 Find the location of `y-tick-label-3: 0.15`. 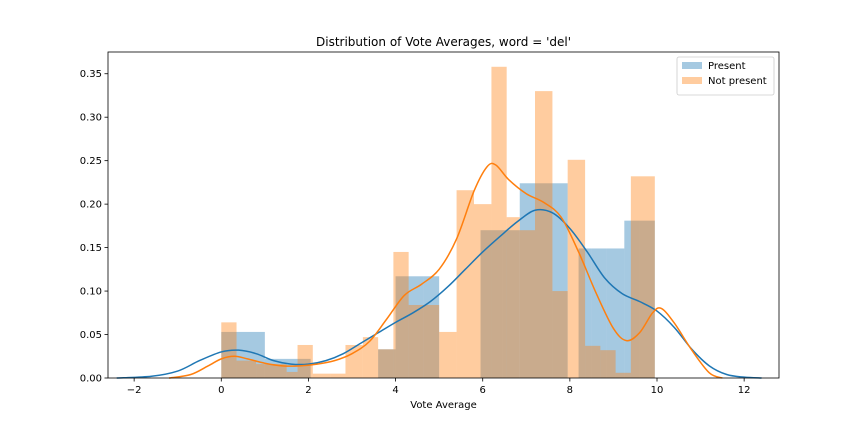

y-tick-label-3: 0.15 is located at coordinates (91, 248).